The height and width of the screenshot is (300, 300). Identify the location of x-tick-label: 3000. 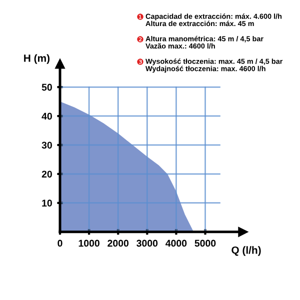
(147, 243).